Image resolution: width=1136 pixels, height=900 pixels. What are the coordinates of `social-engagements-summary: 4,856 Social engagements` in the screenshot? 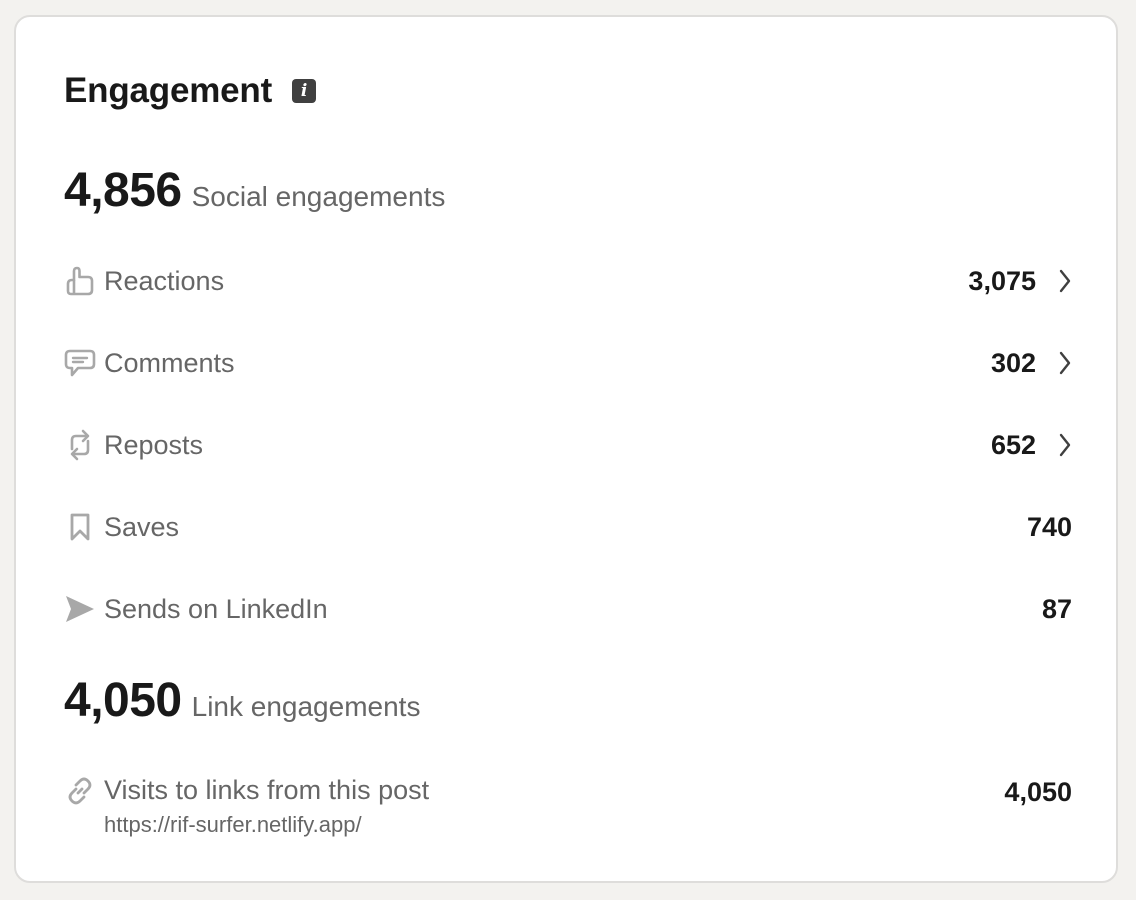 It's located at (254, 190).